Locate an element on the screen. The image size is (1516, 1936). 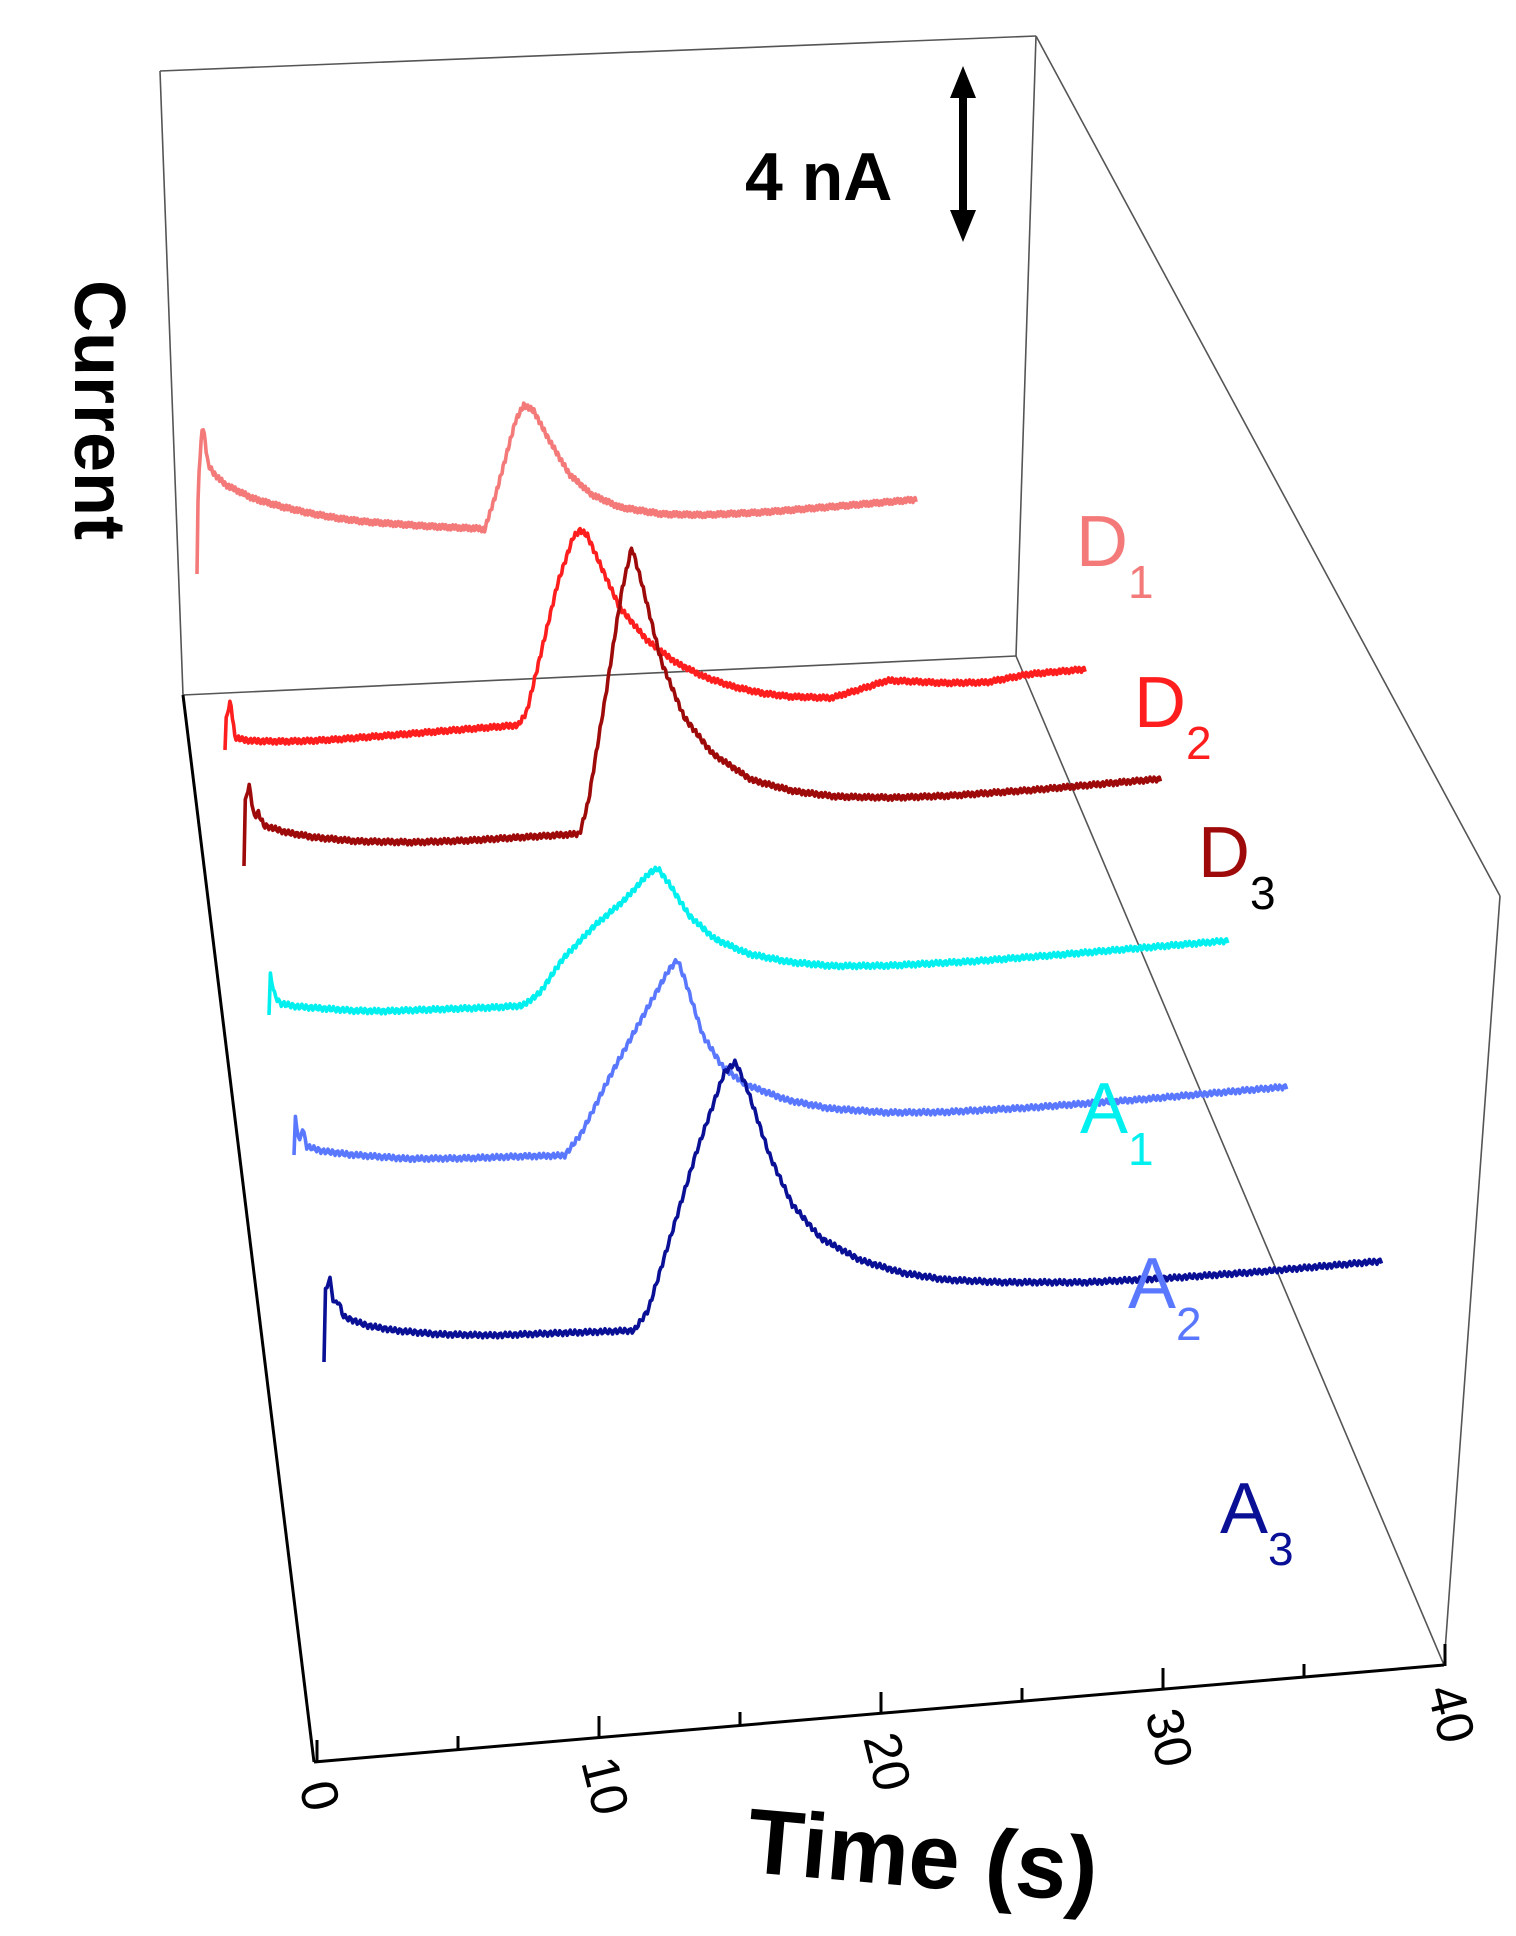
series-line-a1 is located at coordinates (748, 940).